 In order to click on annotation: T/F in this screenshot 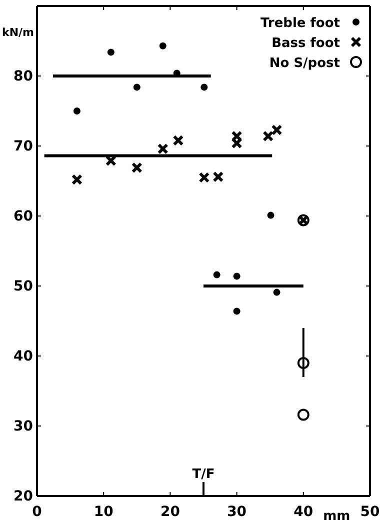, I will do `click(203, 474)`.